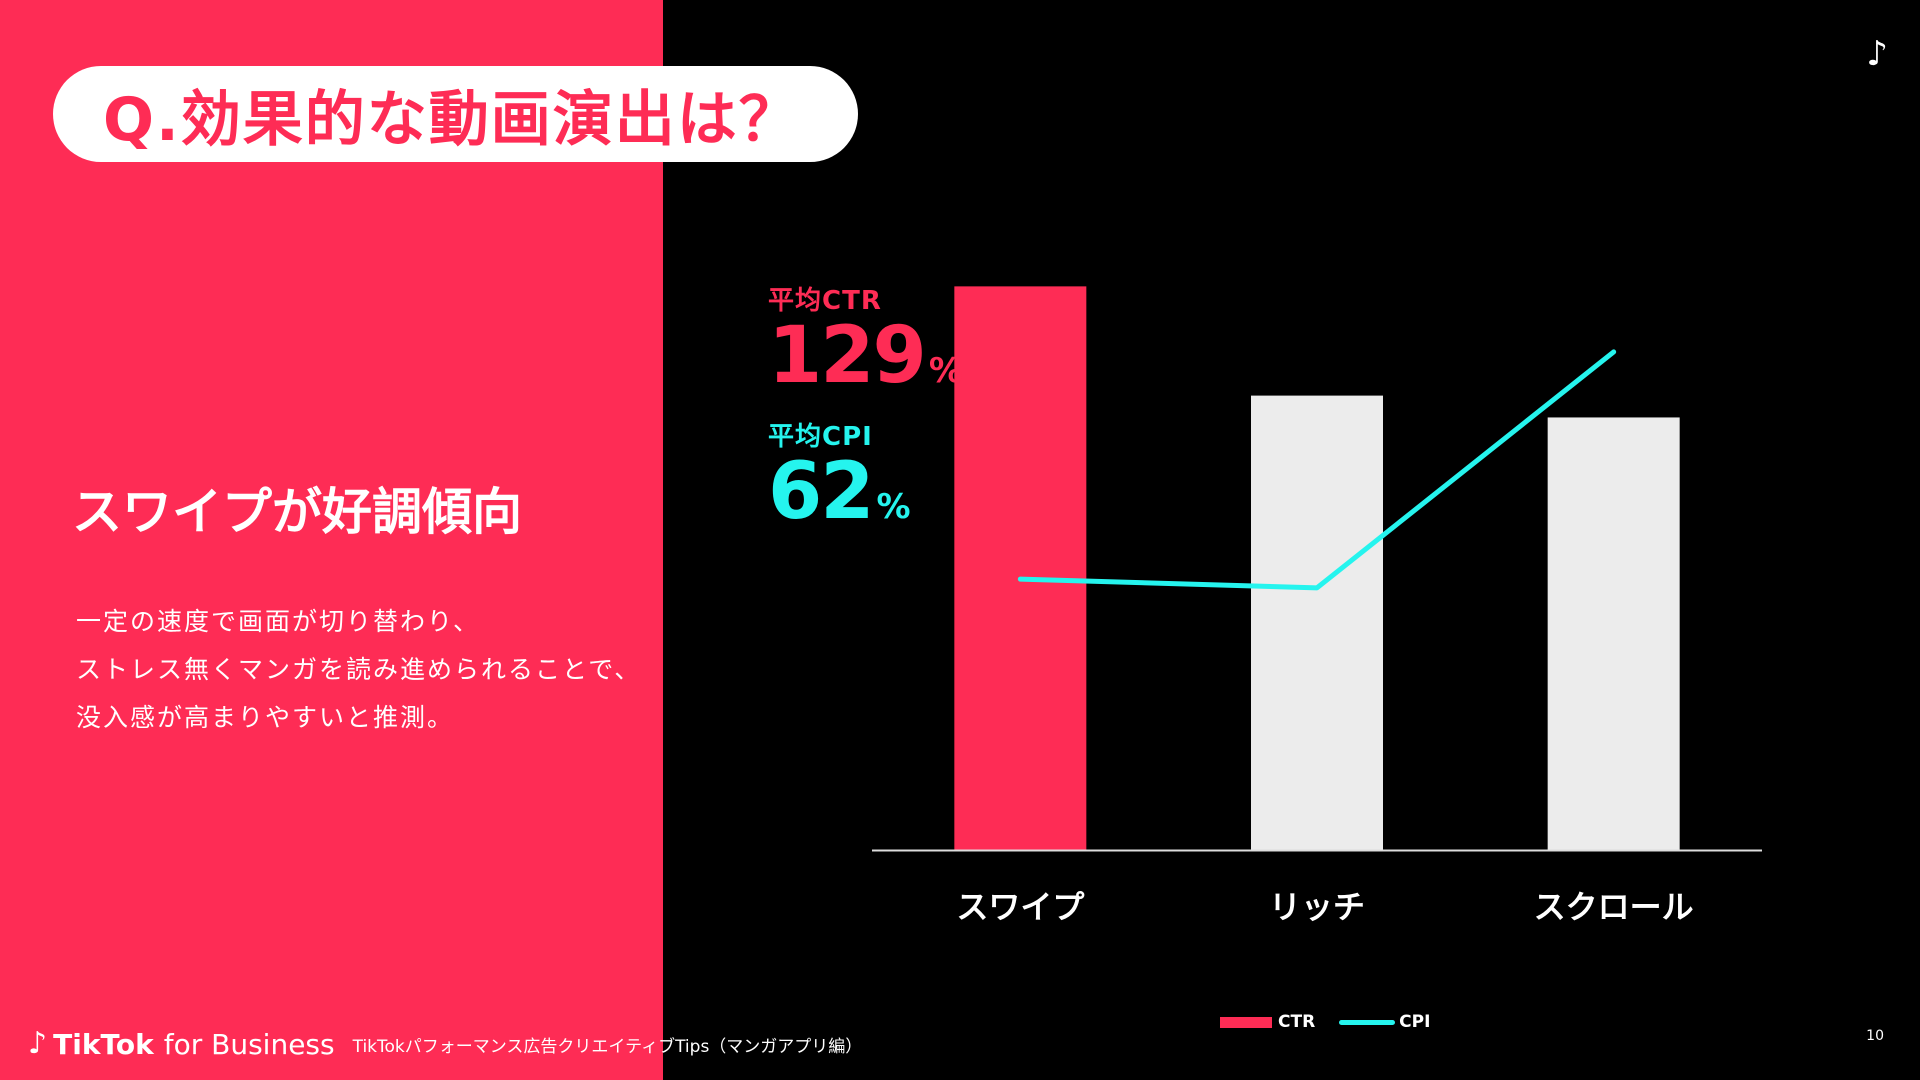  What do you see at coordinates (1877, 54) in the screenshot?
I see `tiktok-note-icon: ♪` at bounding box center [1877, 54].